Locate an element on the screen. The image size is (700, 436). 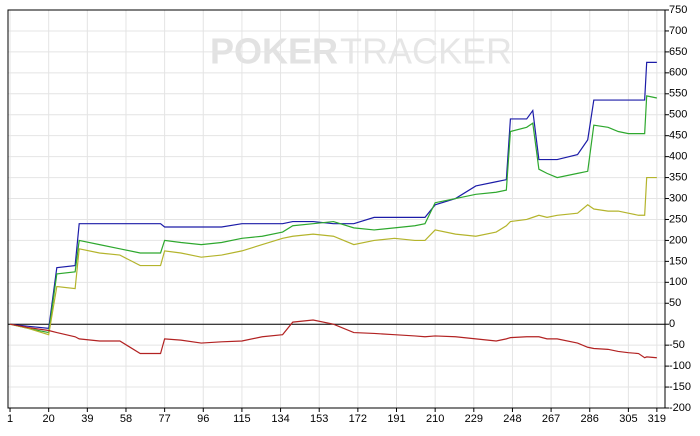
x-tick-label: 153 is located at coordinates (319, 419).